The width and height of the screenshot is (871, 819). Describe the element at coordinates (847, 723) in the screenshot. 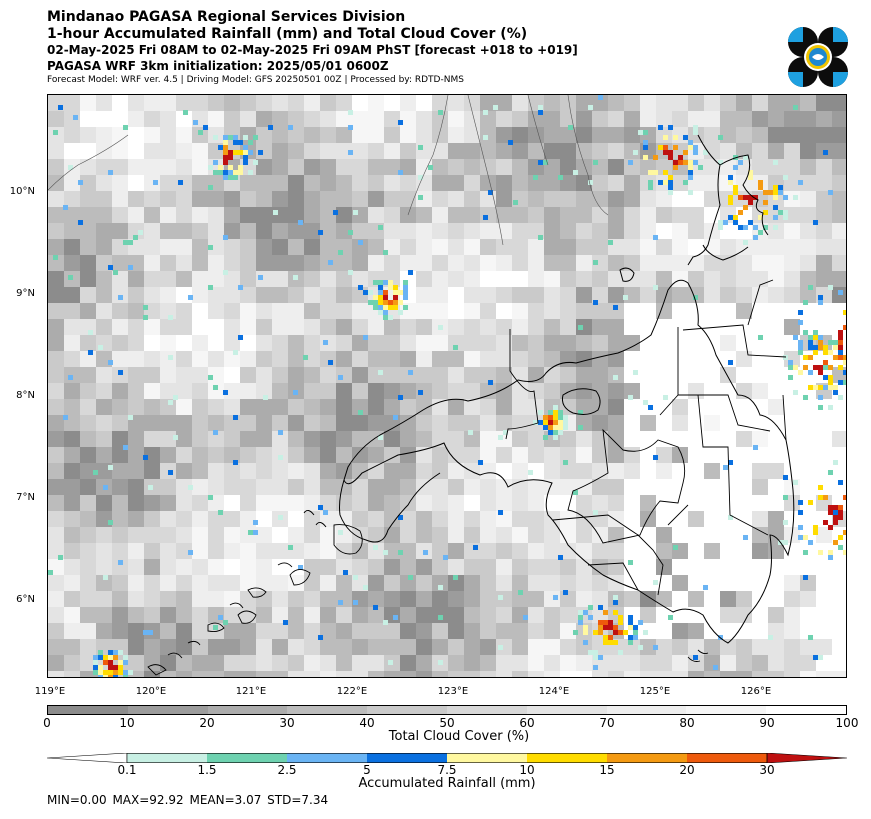

I see `cloud-tick-label: 100` at that location.